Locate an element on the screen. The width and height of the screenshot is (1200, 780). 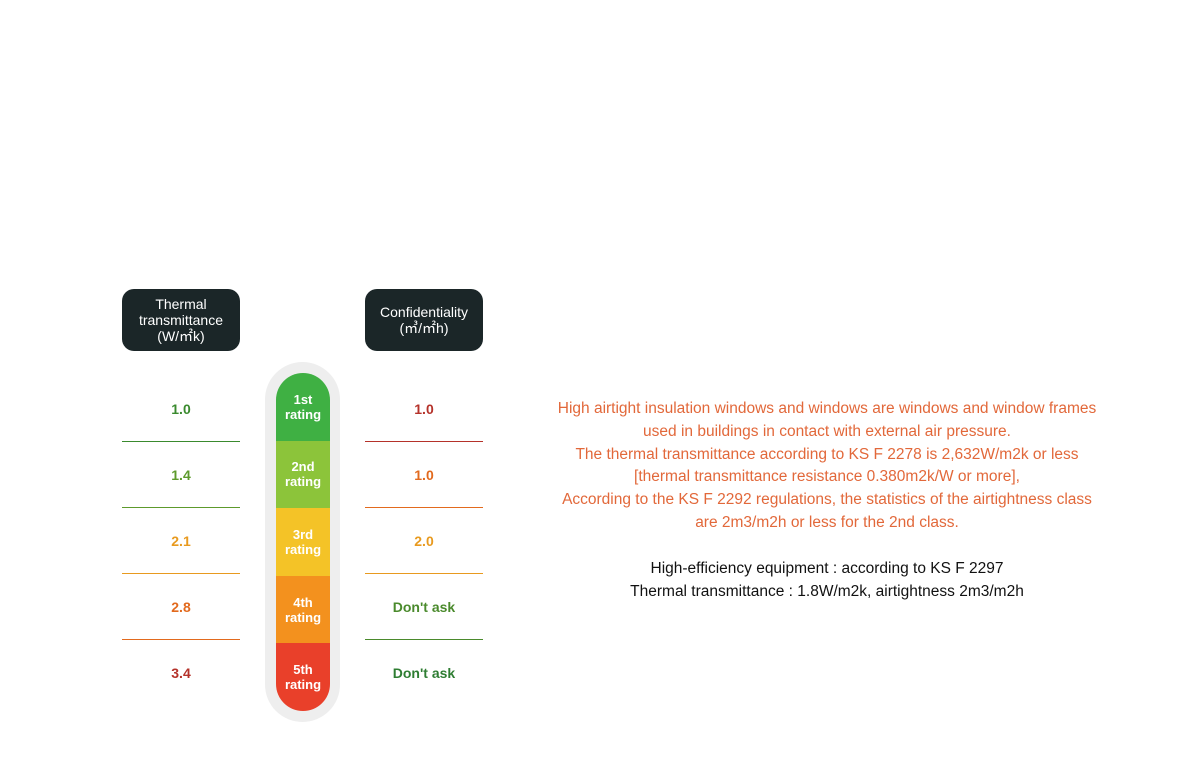
value-text: 3.4 is located at coordinates (181, 673).